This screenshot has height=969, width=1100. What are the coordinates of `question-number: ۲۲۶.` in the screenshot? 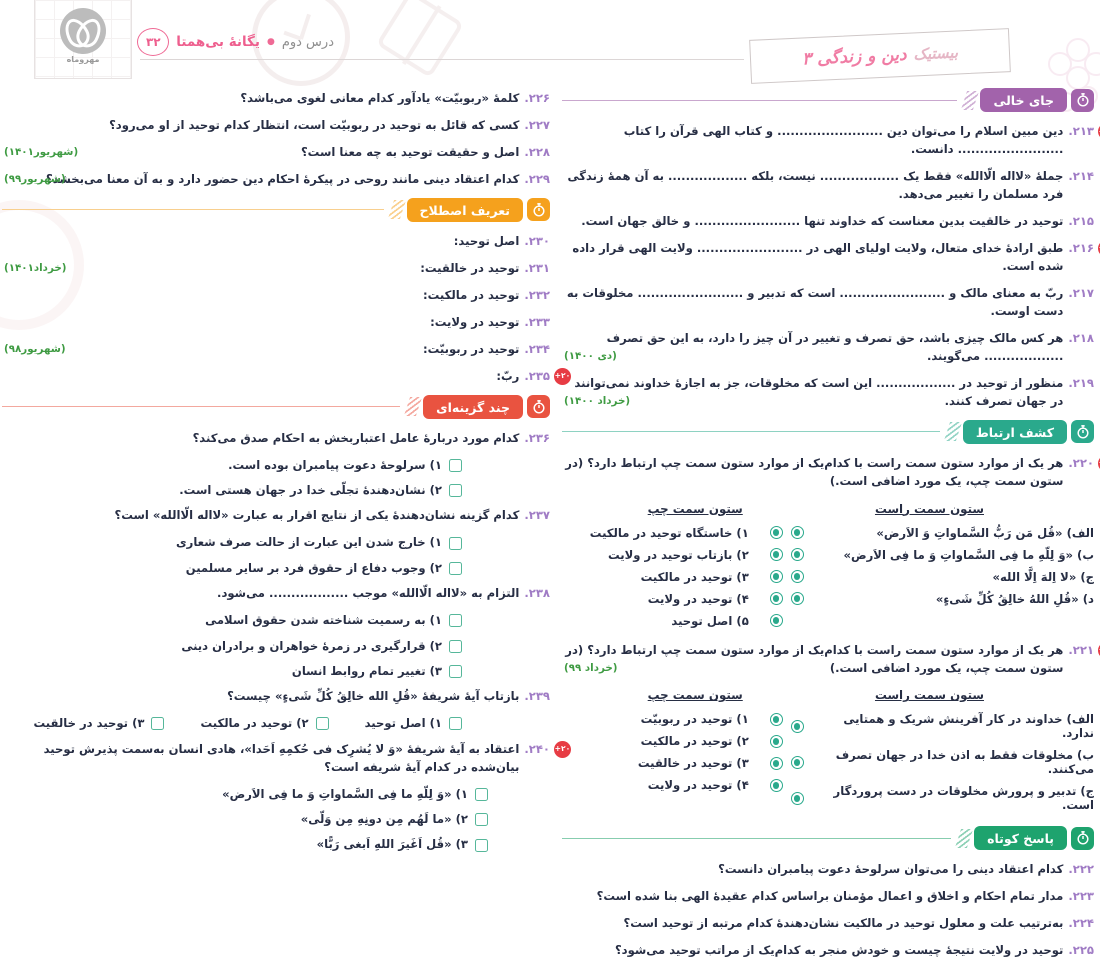 It's located at (537, 98).